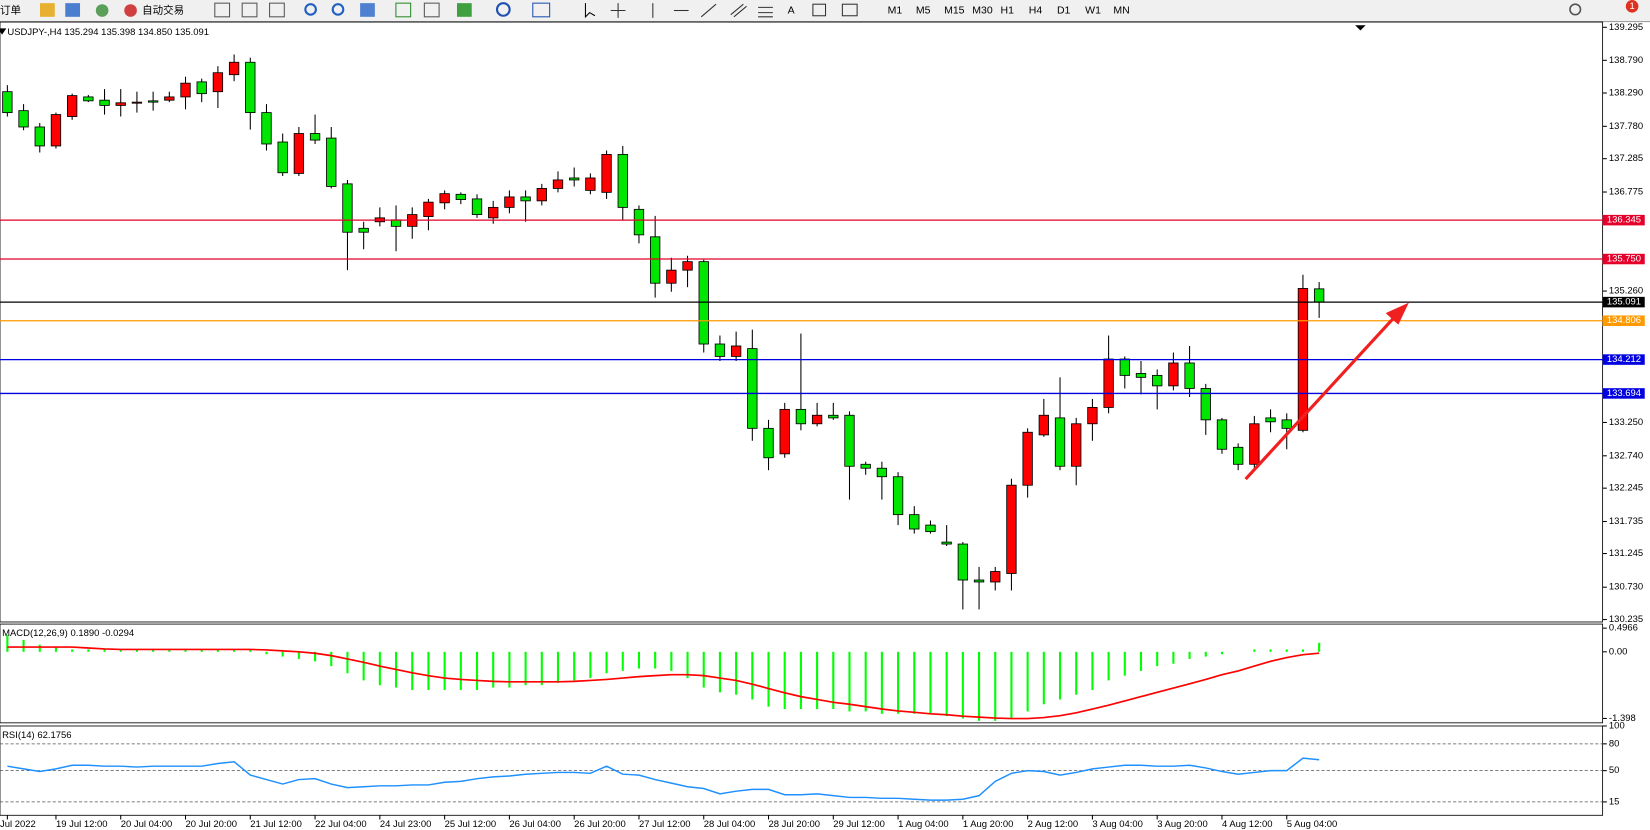 The image size is (1650, 830). What do you see at coordinates (406, 824) in the screenshot?
I see `x-tick-label: 24 Jul 23:00` at bounding box center [406, 824].